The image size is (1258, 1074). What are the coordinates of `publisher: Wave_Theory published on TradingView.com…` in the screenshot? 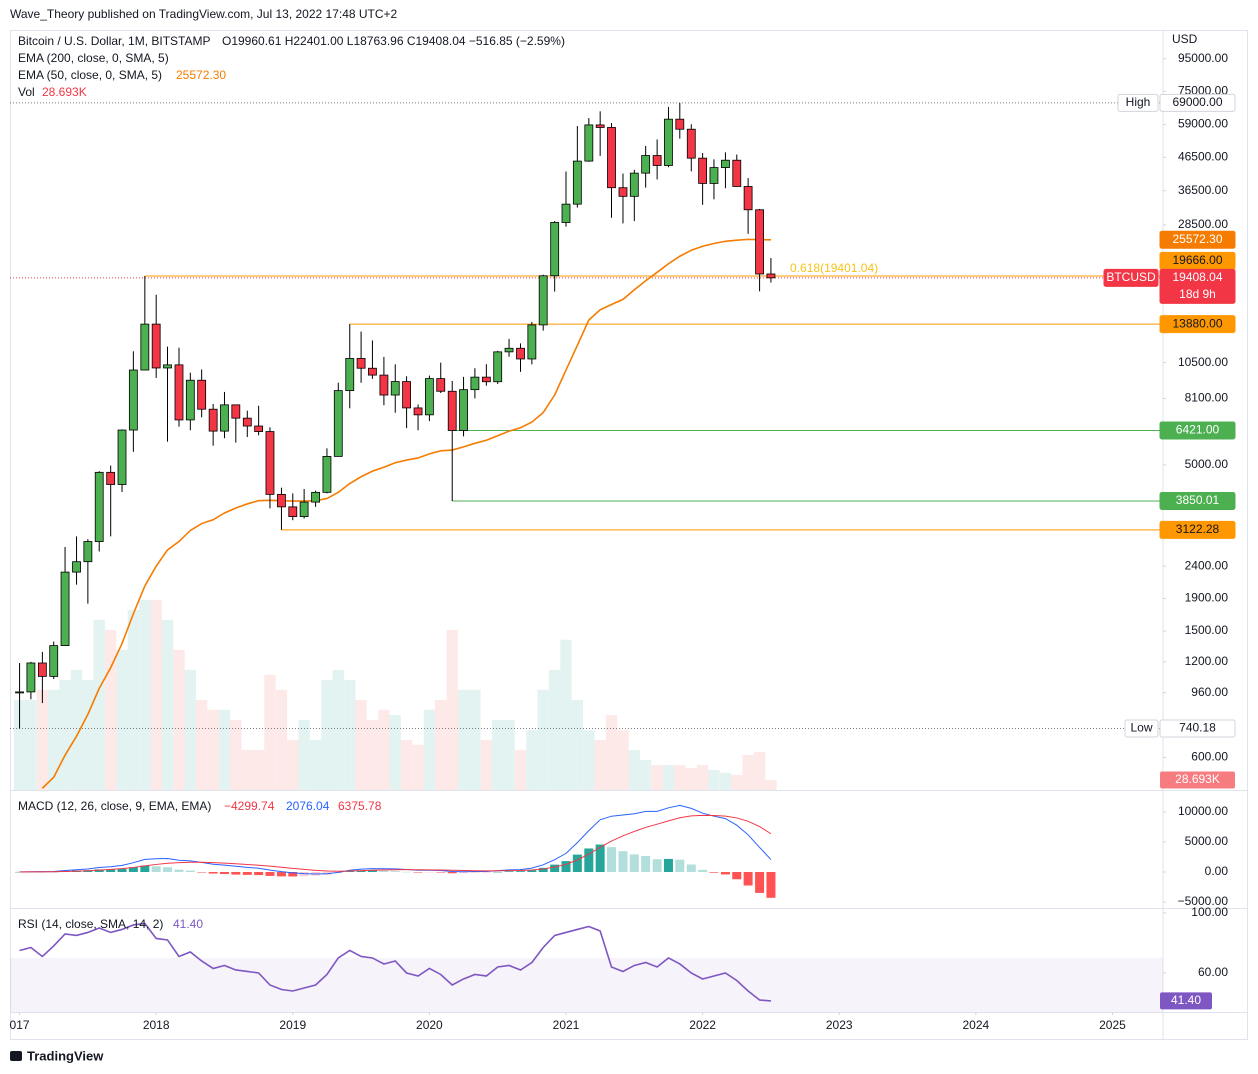 It's located at (204, 14).